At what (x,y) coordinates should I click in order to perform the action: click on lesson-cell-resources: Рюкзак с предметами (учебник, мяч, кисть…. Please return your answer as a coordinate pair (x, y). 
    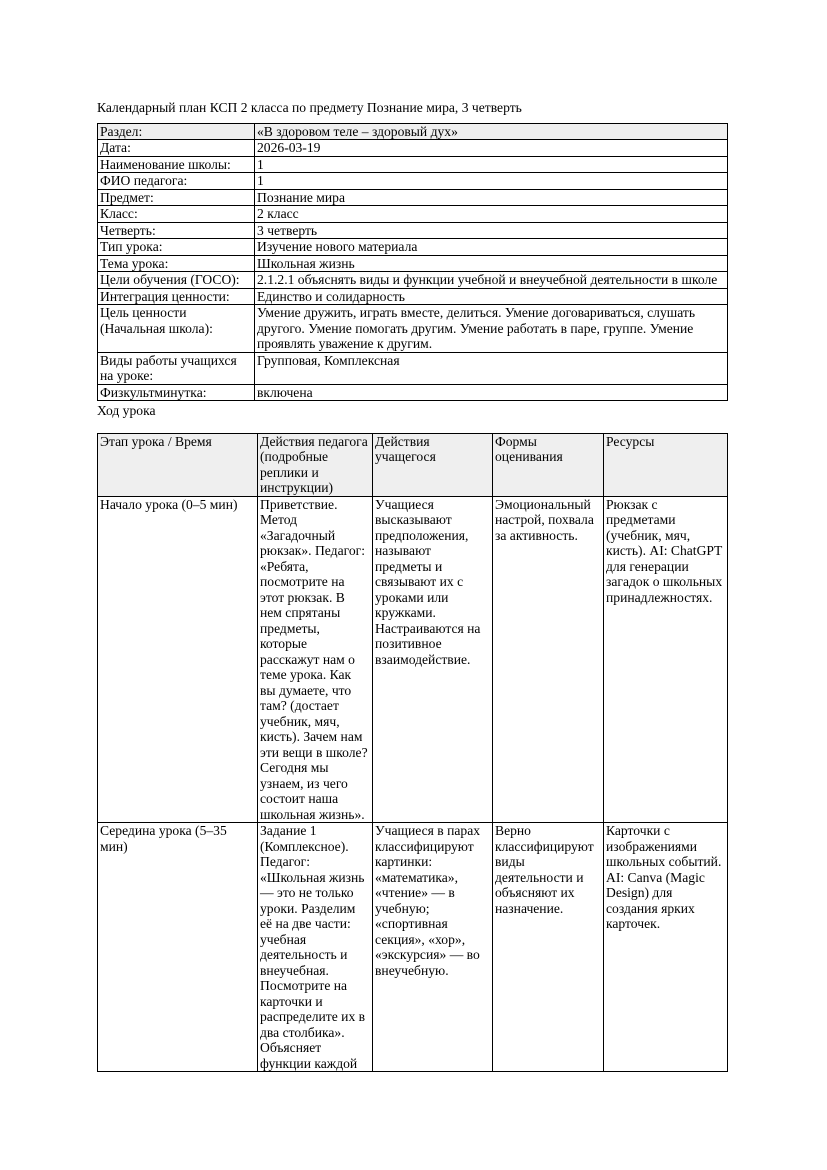
    Looking at the image, I should click on (665, 659).